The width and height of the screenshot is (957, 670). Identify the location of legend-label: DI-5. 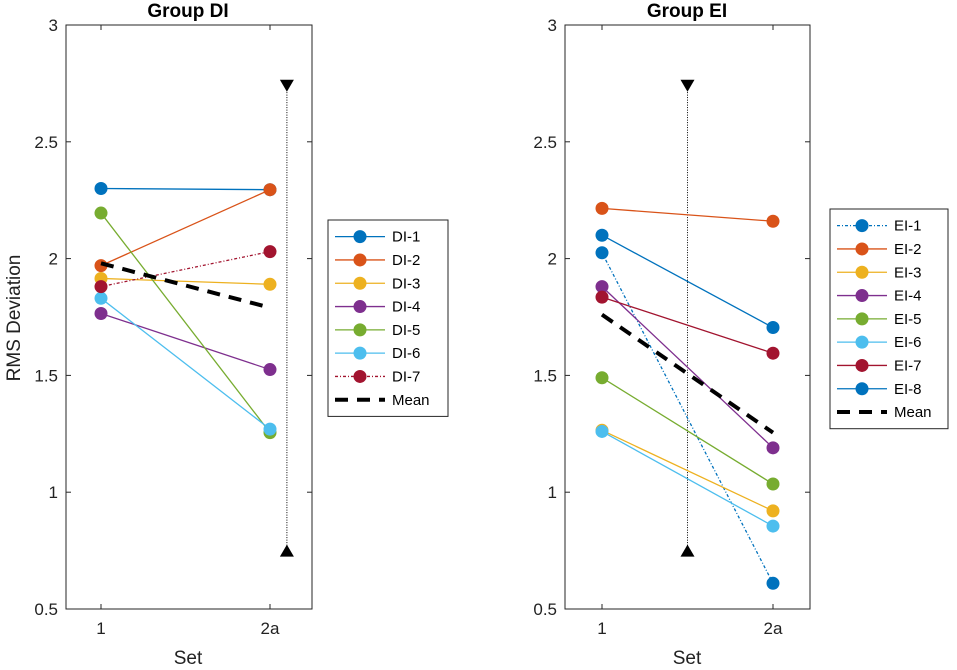
(406, 330).